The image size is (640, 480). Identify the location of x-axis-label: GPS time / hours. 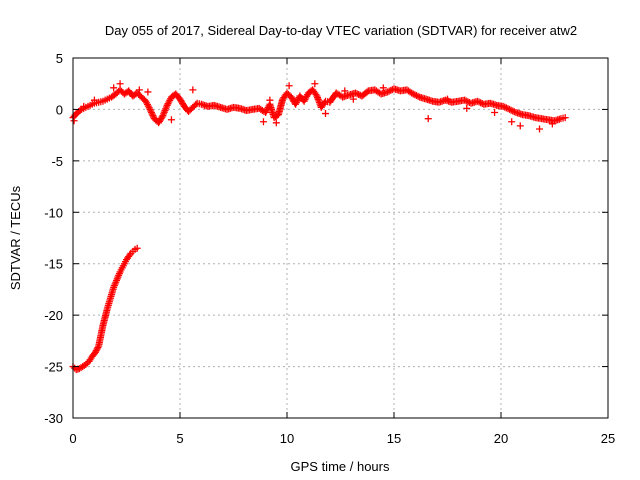
(340, 466).